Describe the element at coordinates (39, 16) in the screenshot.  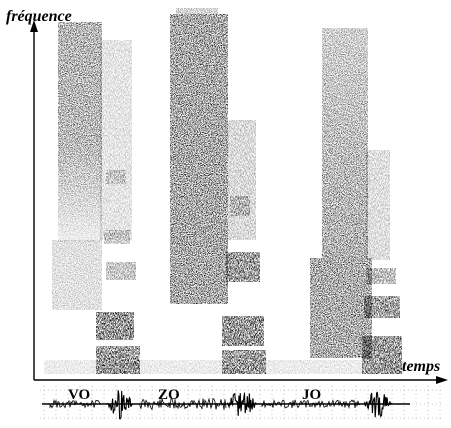
I see `frequency-axis-title: fréquence` at that location.